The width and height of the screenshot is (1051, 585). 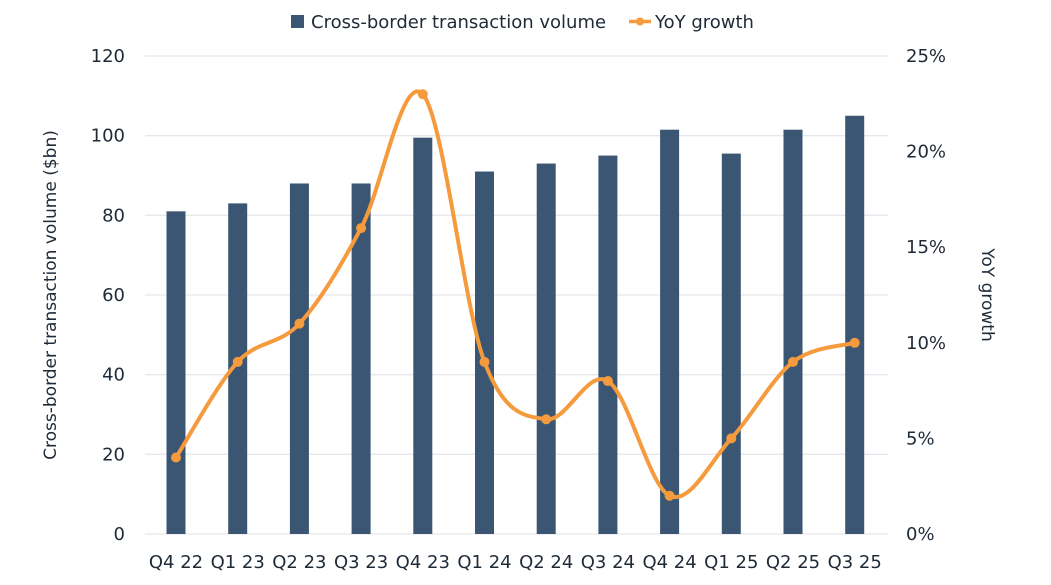 I want to click on x-tick-label: Q3 24, so click(x=608, y=562).